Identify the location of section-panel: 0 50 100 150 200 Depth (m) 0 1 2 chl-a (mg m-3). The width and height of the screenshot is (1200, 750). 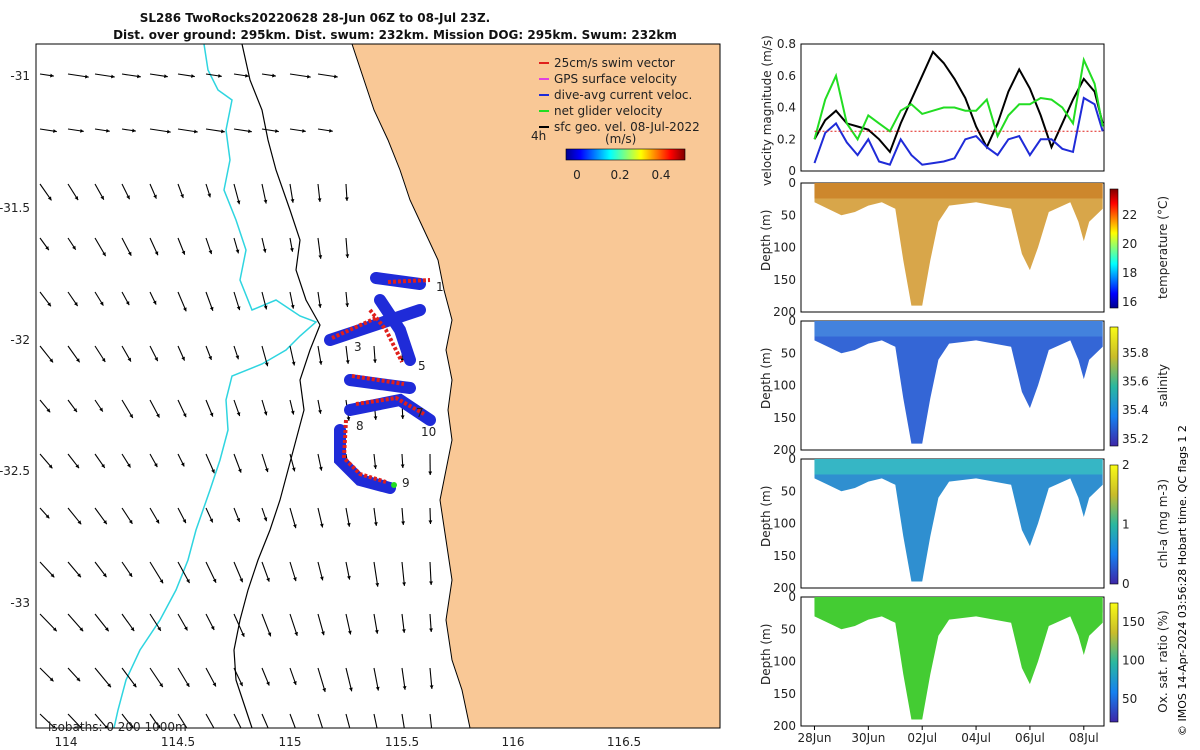
(964, 523).